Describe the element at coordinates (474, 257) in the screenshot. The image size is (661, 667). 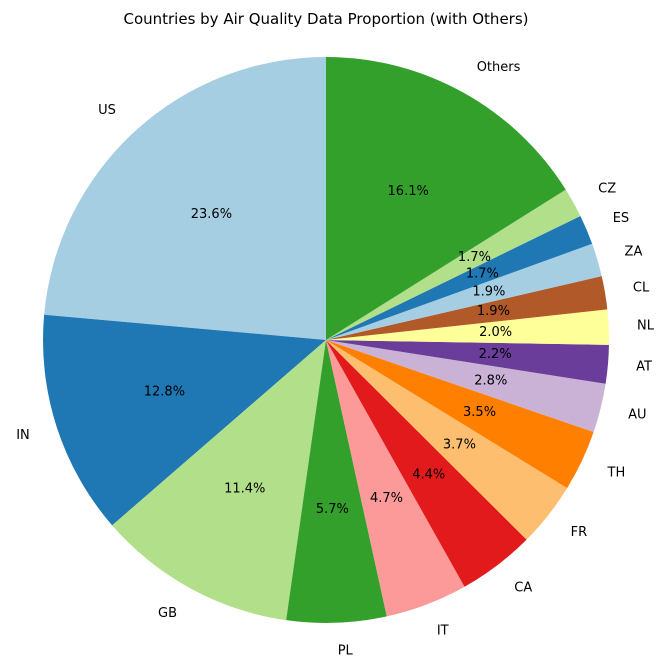
I see `pct-label-cz: 1.7%` at that location.